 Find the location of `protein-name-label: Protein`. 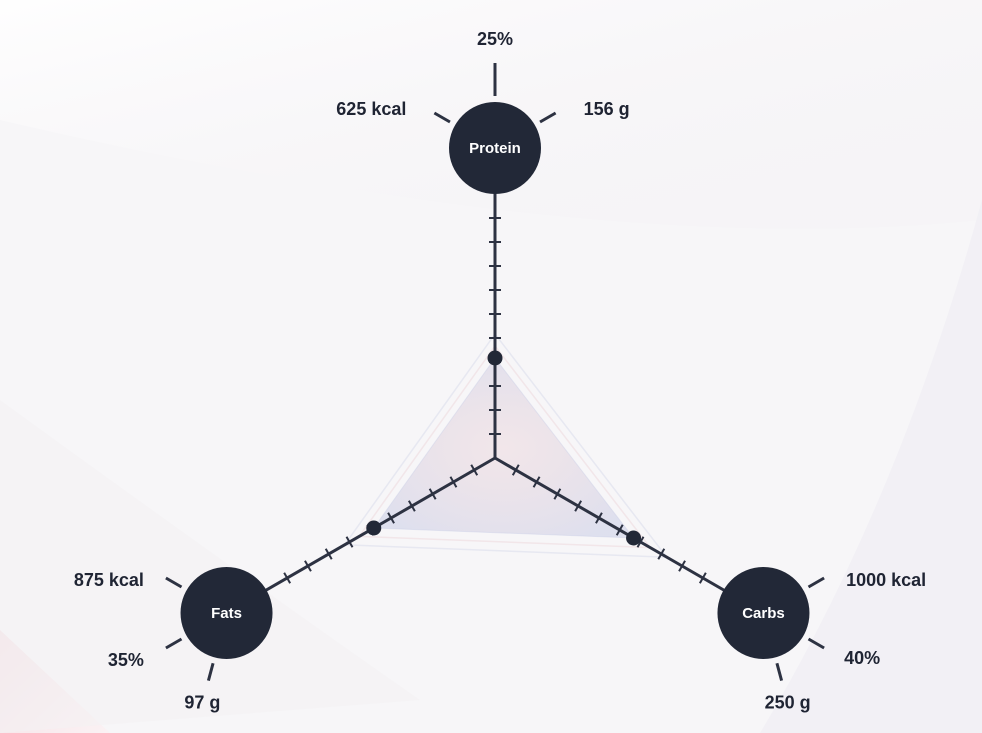

protein-name-label: Protein is located at coordinates (495, 148).